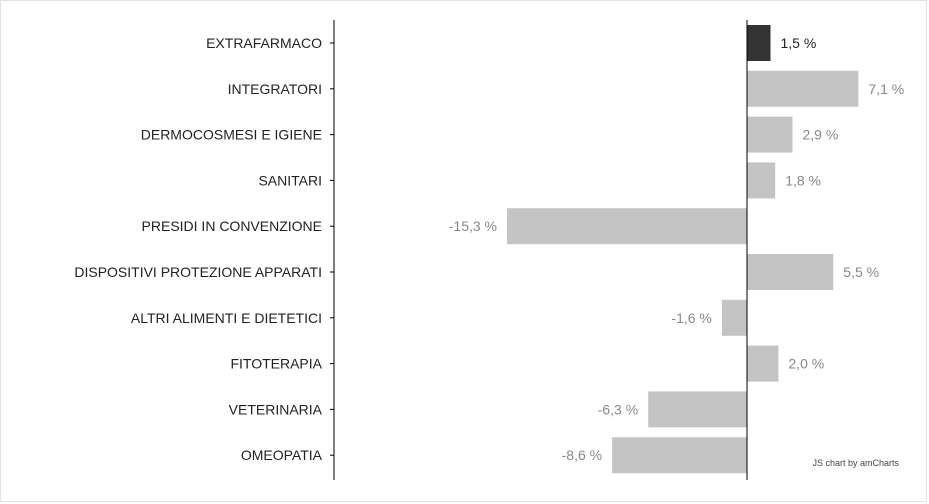 The width and height of the screenshot is (929, 504). Describe the element at coordinates (282, 455) in the screenshot. I see `category-label-9: OMEOPATIA` at that location.